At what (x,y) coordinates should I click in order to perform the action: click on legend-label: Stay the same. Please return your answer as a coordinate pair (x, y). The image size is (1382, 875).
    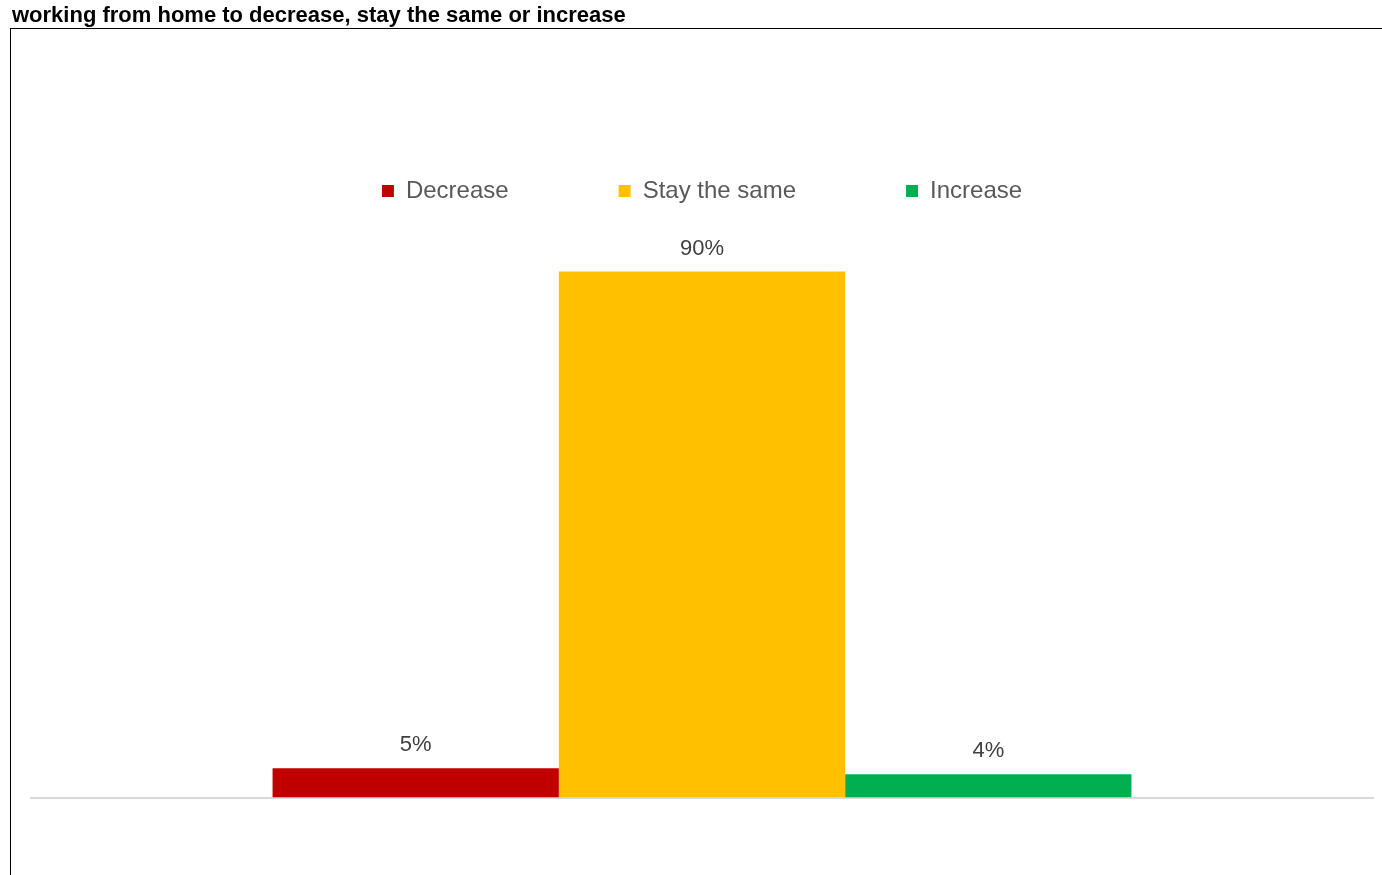
    Looking at the image, I should click on (719, 189).